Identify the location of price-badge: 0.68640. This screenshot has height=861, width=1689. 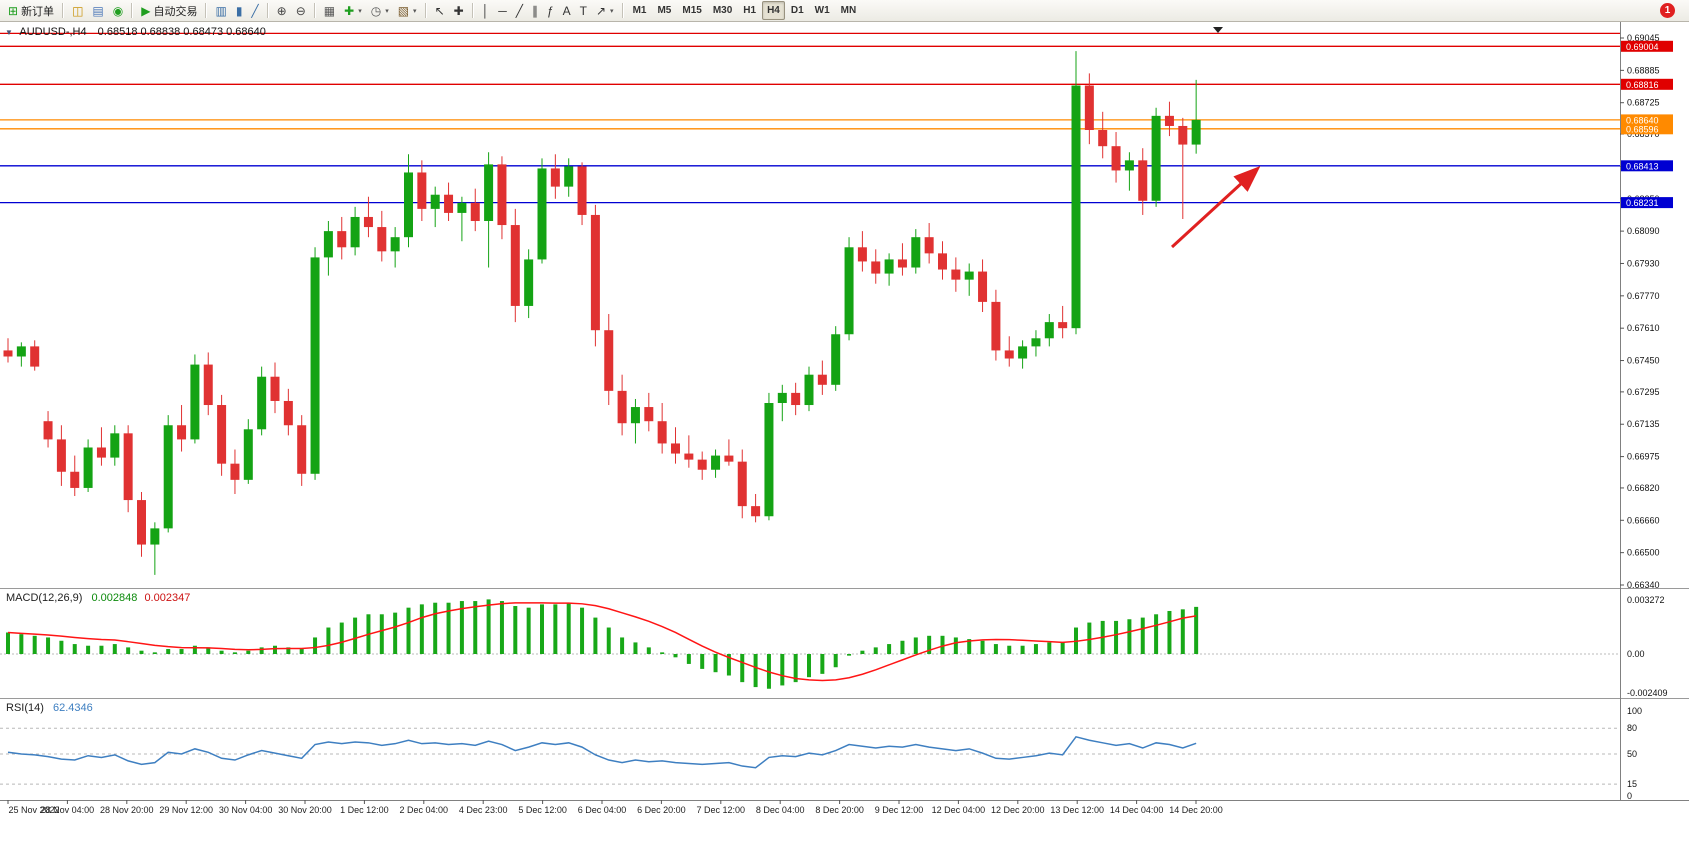
(1647, 120).